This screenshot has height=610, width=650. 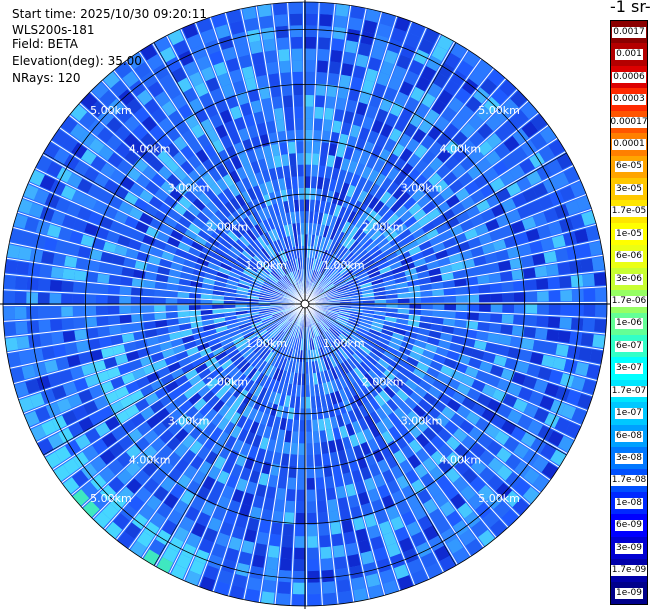 What do you see at coordinates (629, 279) in the screenshot?
I see `colorbar-step: 3e-06` at bounding box center [629, 279].